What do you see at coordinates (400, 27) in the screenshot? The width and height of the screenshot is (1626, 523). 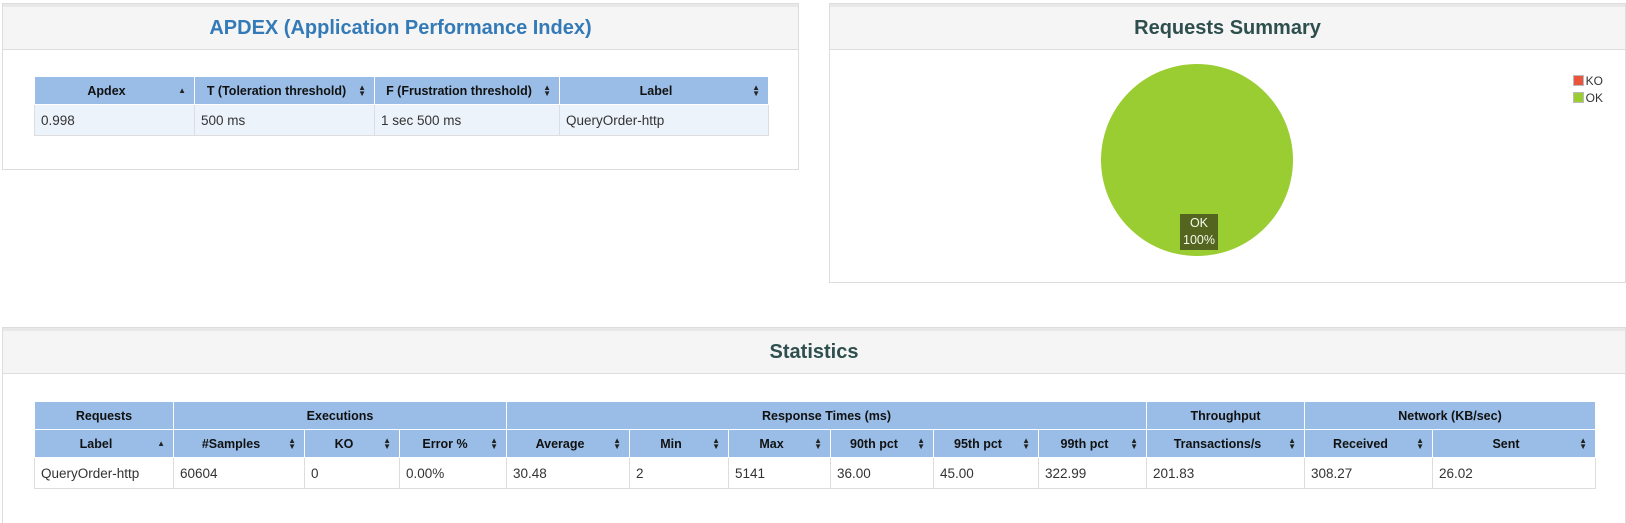 I see `apdex-title: APDEX (Application Performance Index)` at bounding box center [400, 27].